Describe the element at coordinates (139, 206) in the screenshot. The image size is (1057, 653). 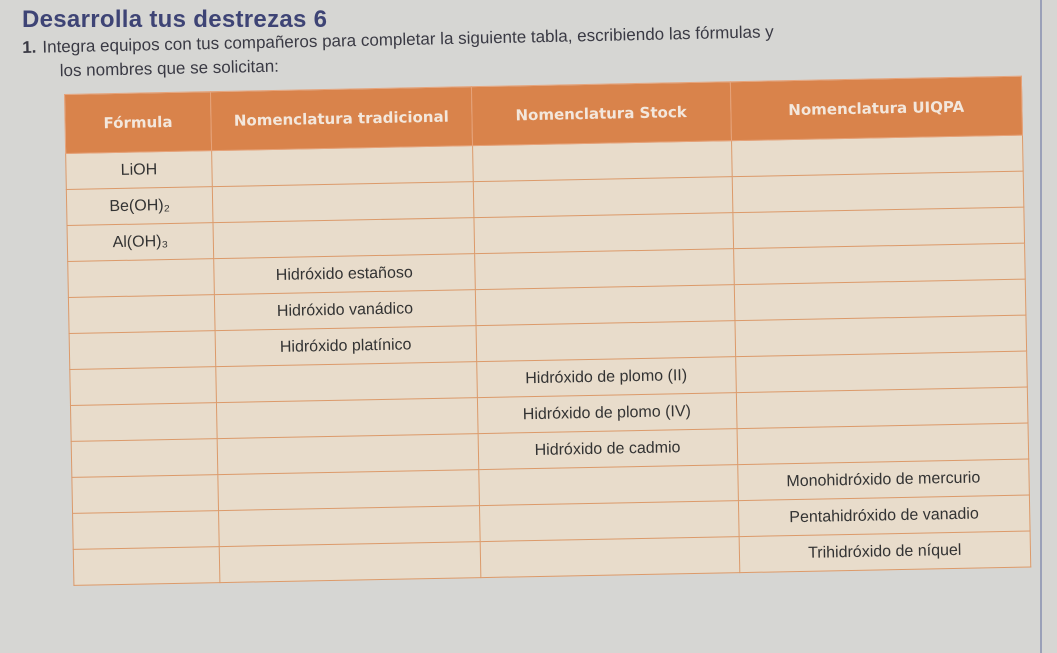
I see `cell-formula: Be(OH)₂` at that location.